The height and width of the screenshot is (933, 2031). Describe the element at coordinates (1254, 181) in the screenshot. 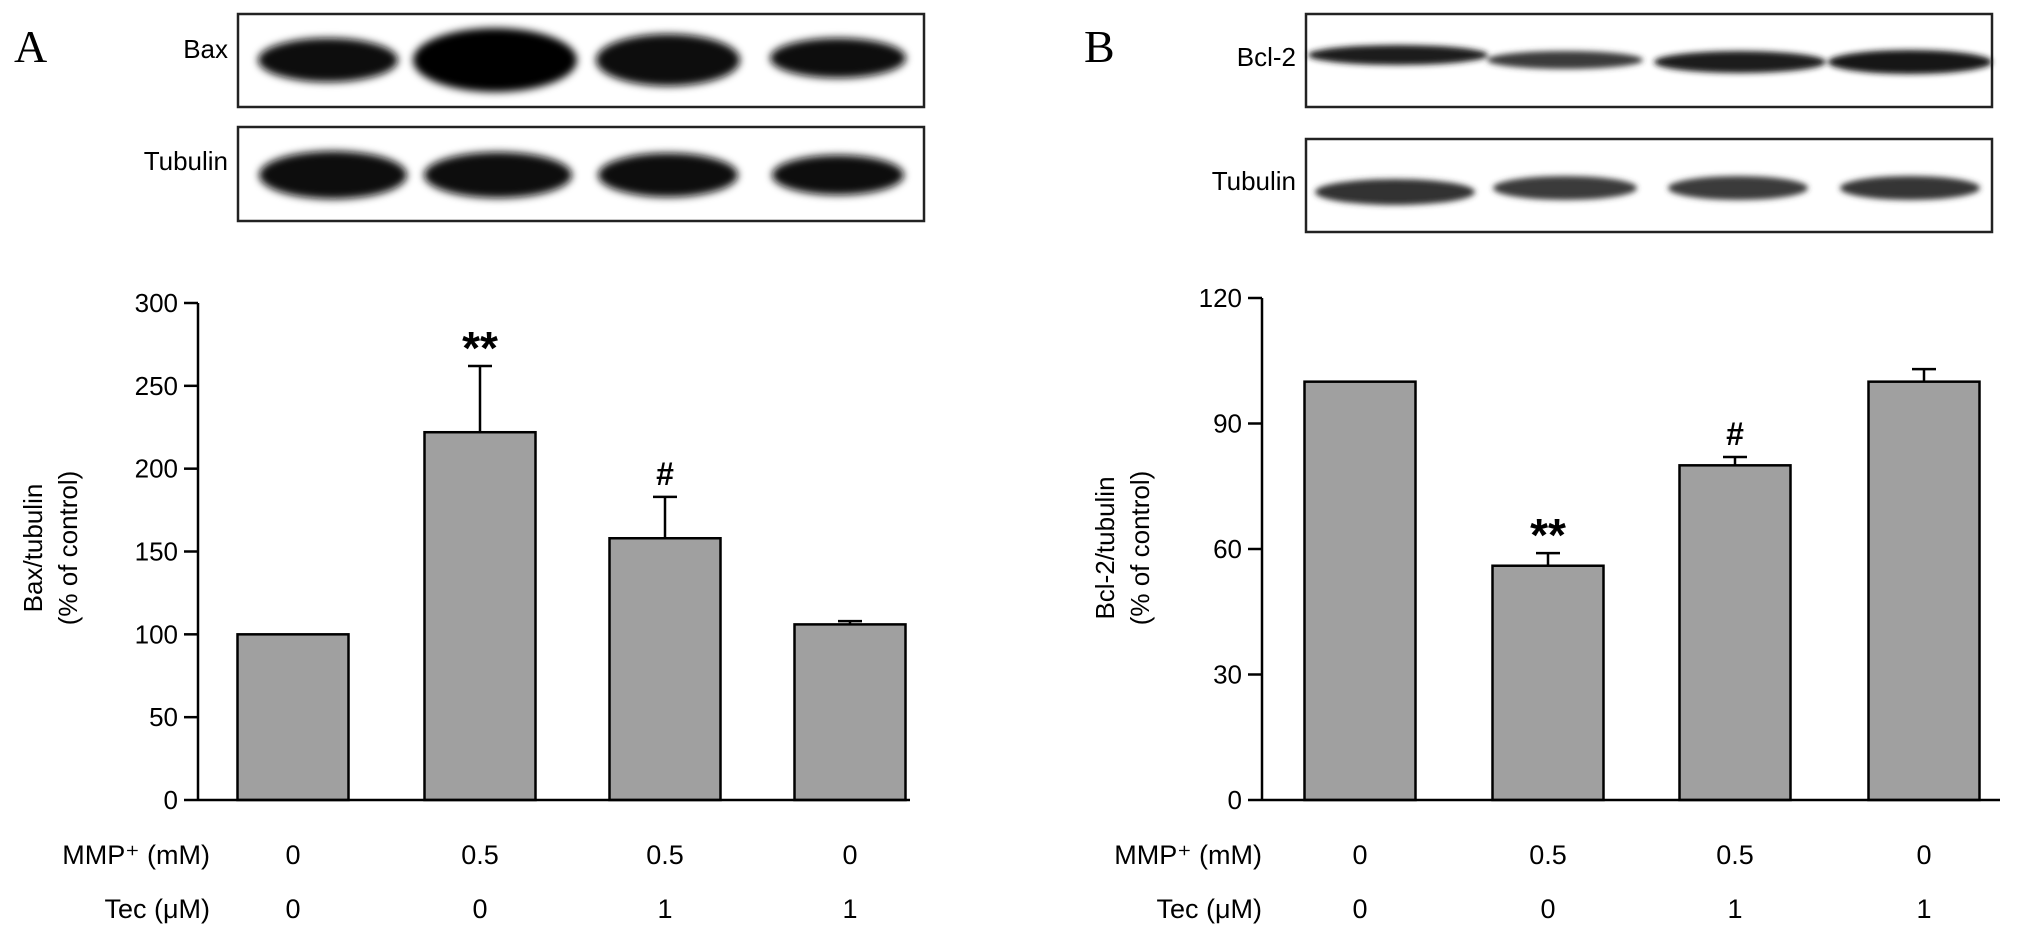

I see `blot-label-tubulin-b: Tubulin` at that location.